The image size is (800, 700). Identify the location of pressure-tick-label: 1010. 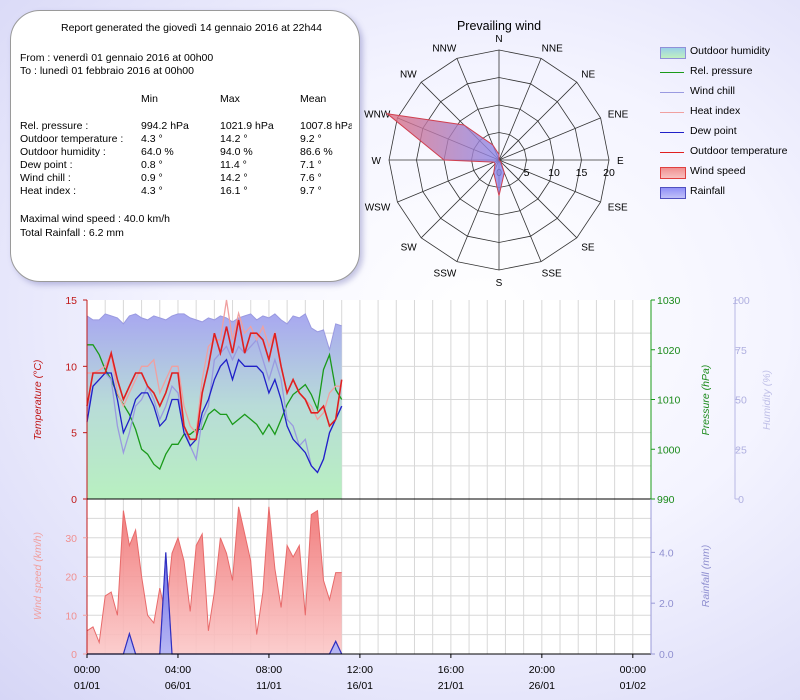
(669, 401).